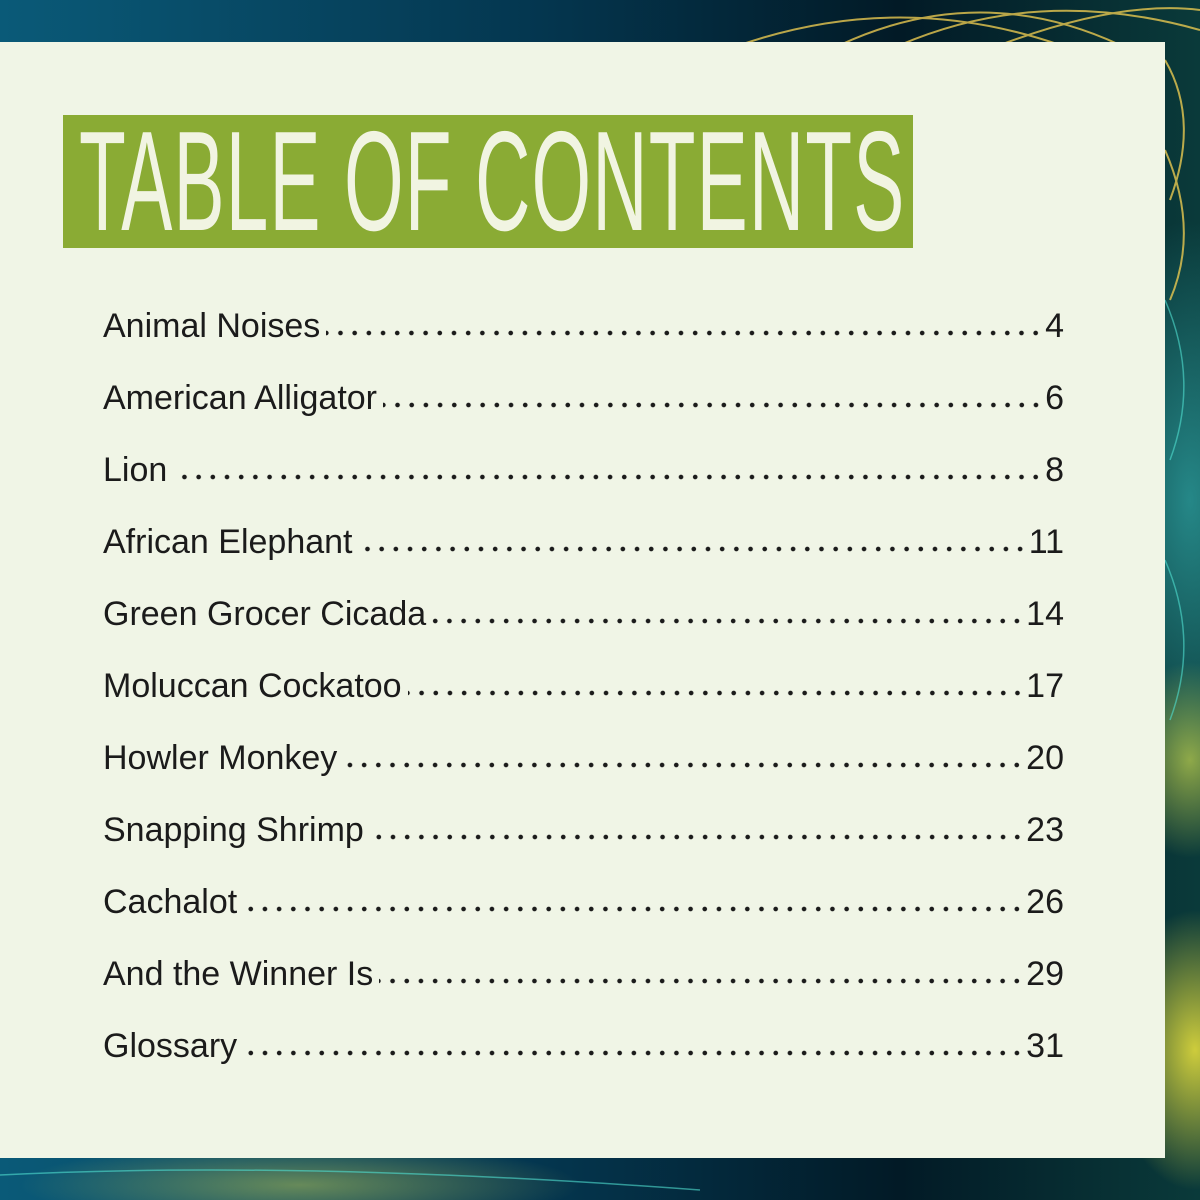 Image resolution: width=1200 pixels, height=1200 pixels. What do you see at coordinates (583, 343) in the screenshot?
I see `toc-entry: Animal Noises 4` at bounding box center [583, 343].